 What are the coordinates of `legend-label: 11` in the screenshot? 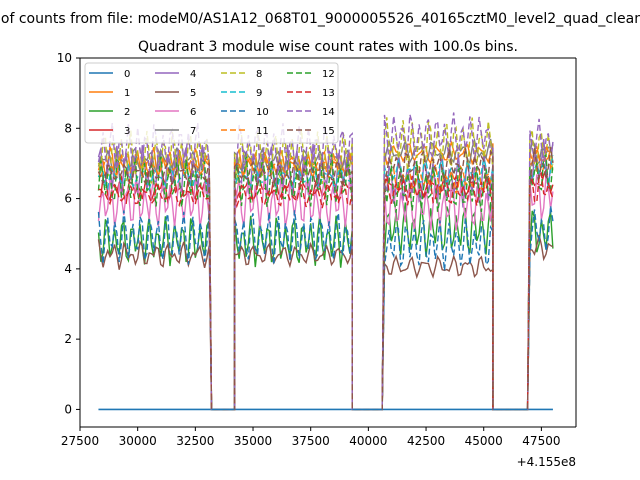 It's located at (262, 131).